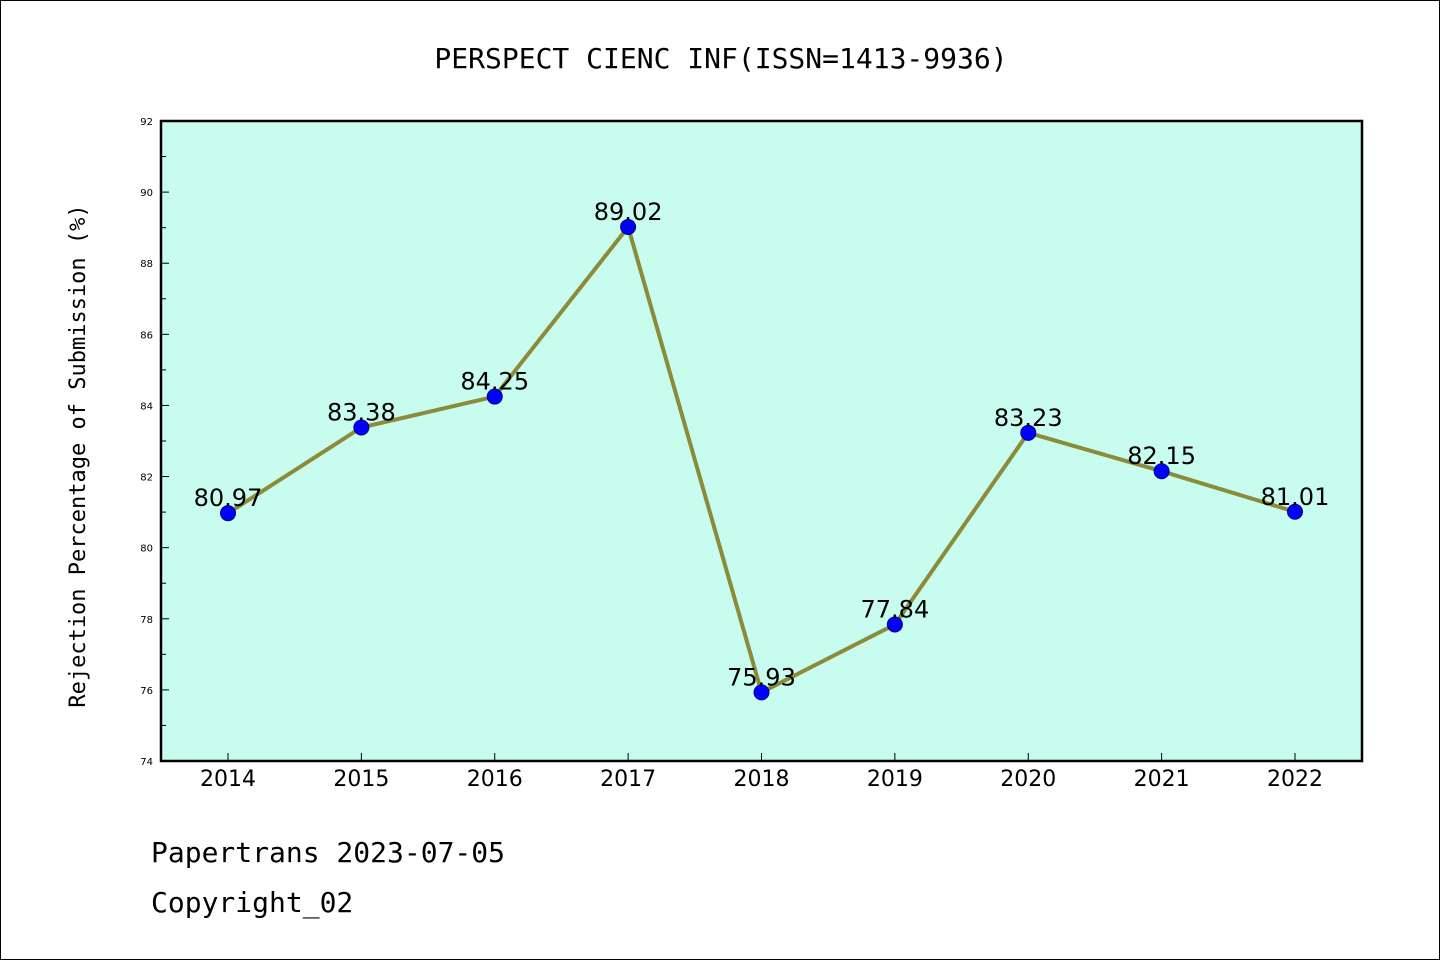  Describe the element at coordinates (1028, 779) in the screenshot. I see `x-tick-label: 2020` at that location.